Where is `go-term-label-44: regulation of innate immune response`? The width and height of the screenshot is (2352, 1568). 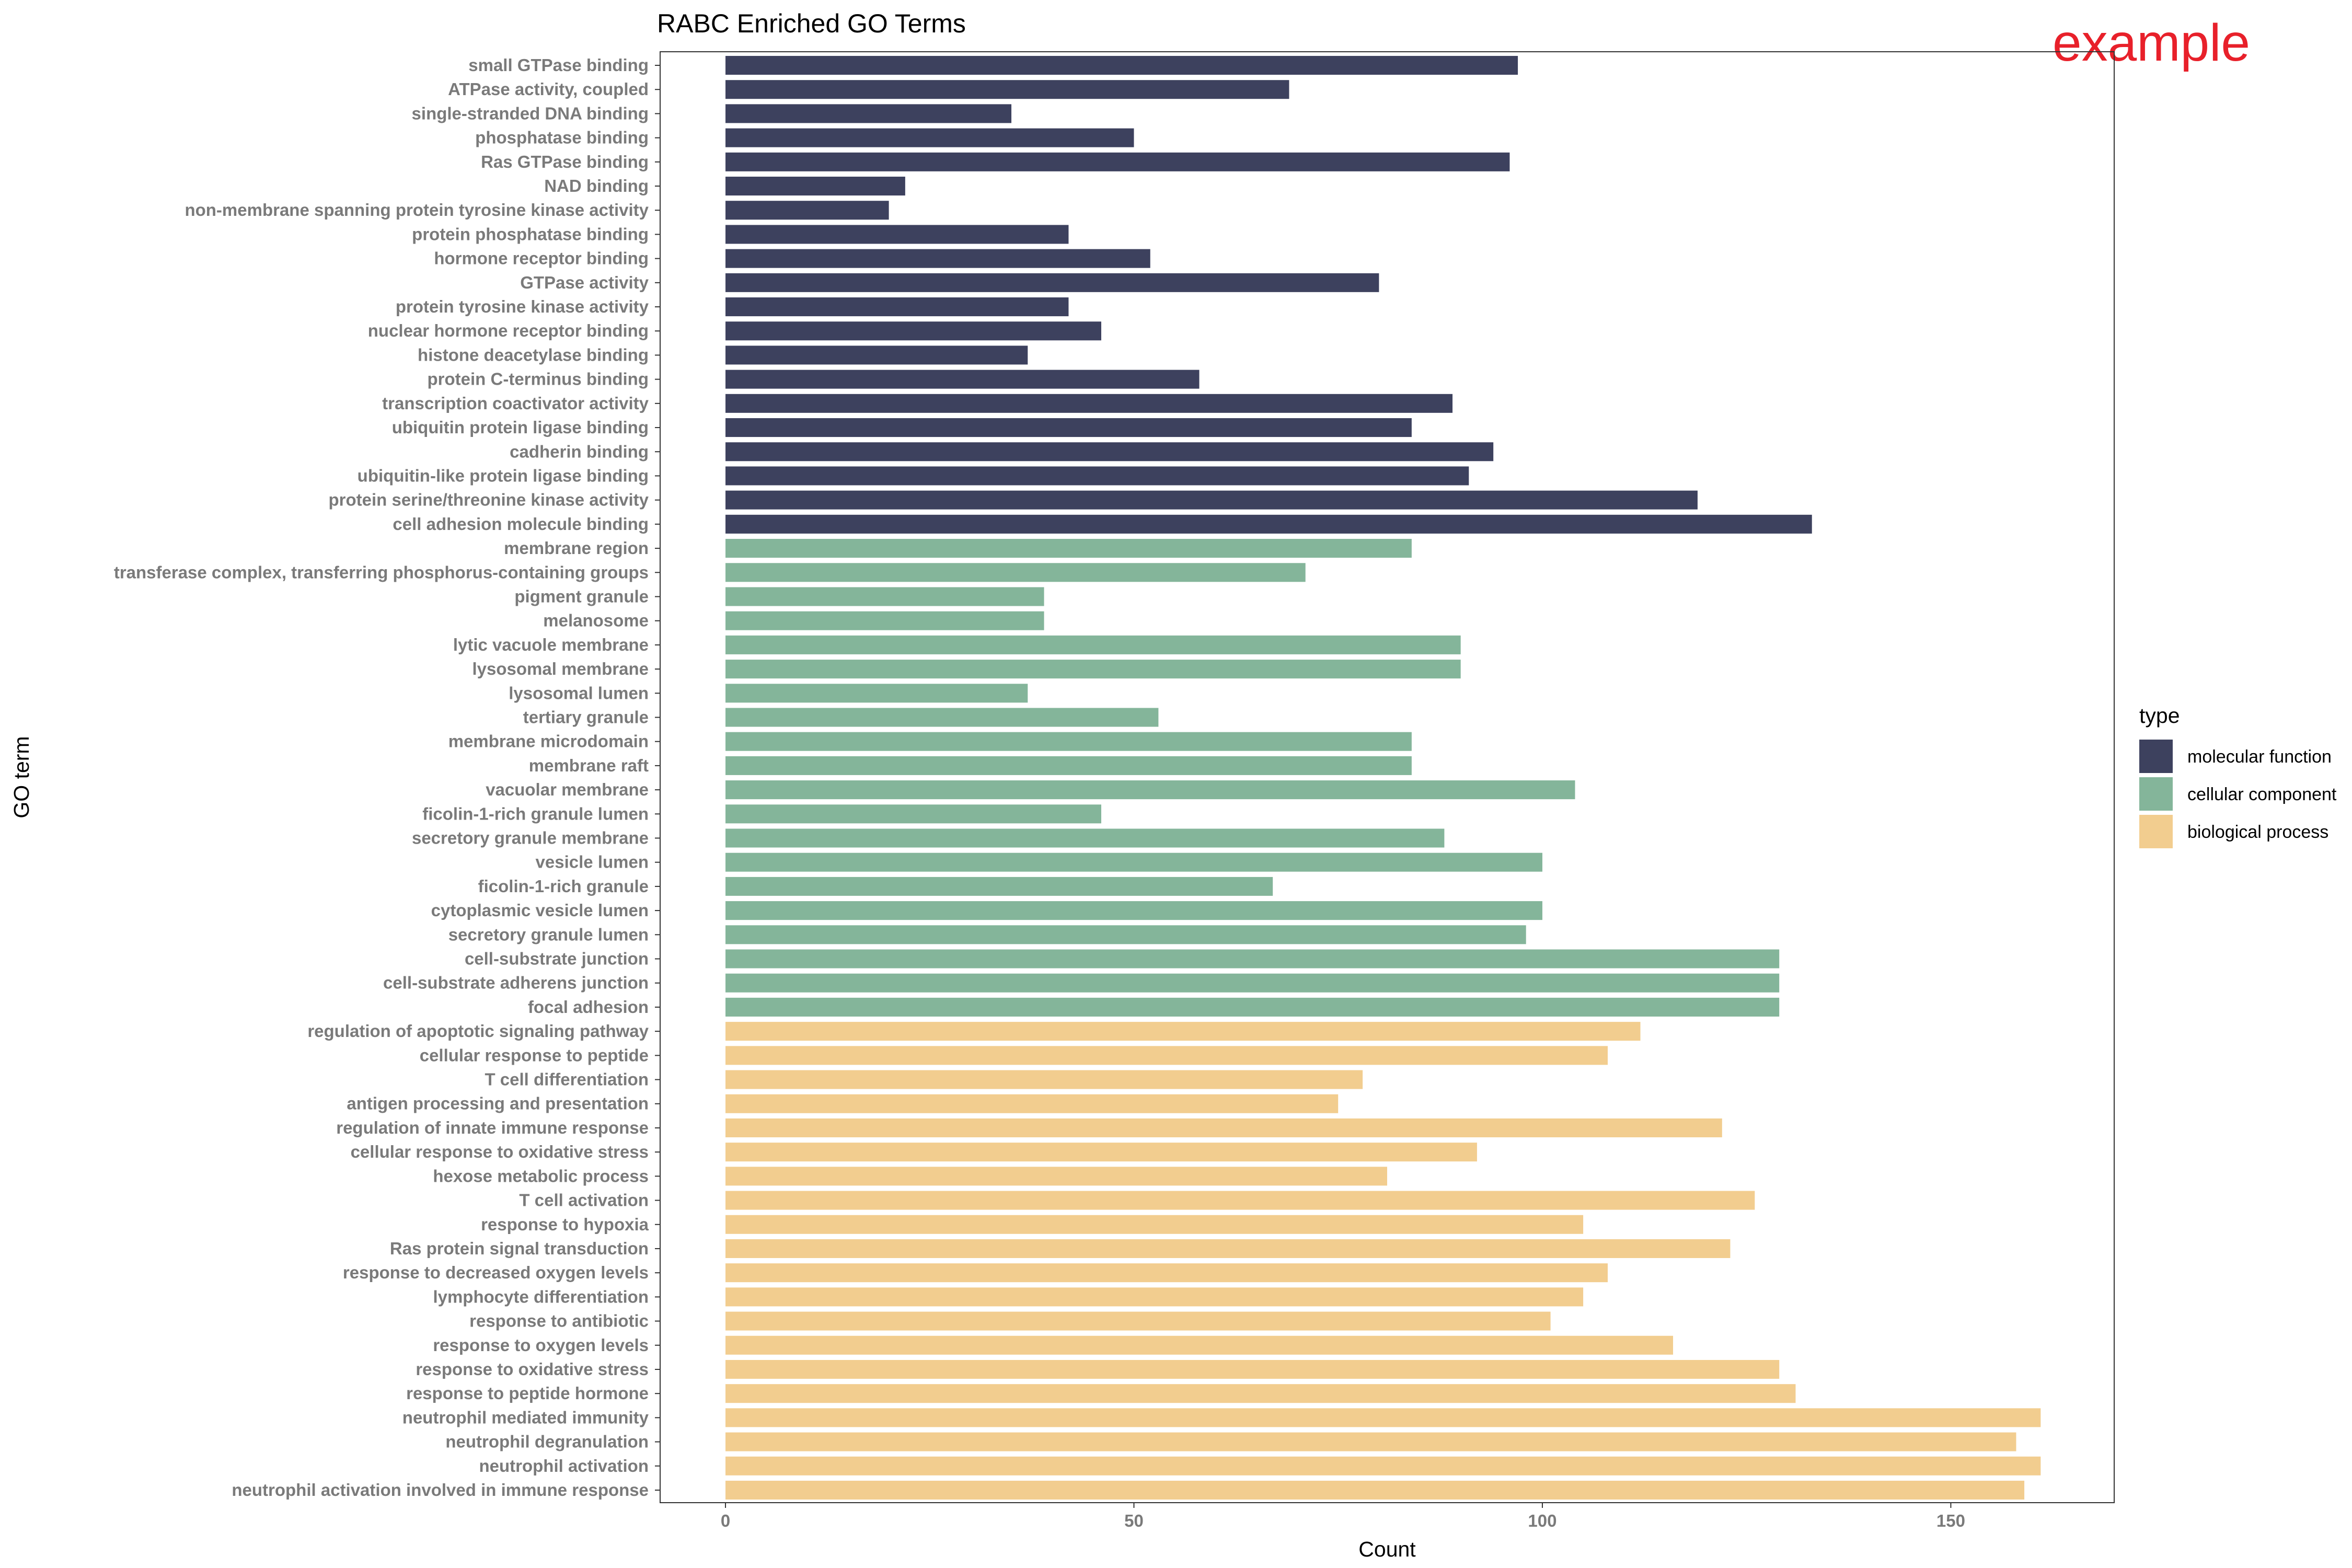
go-term-label-44: regulation of innate immune response is located at coordinates (492, 1127).